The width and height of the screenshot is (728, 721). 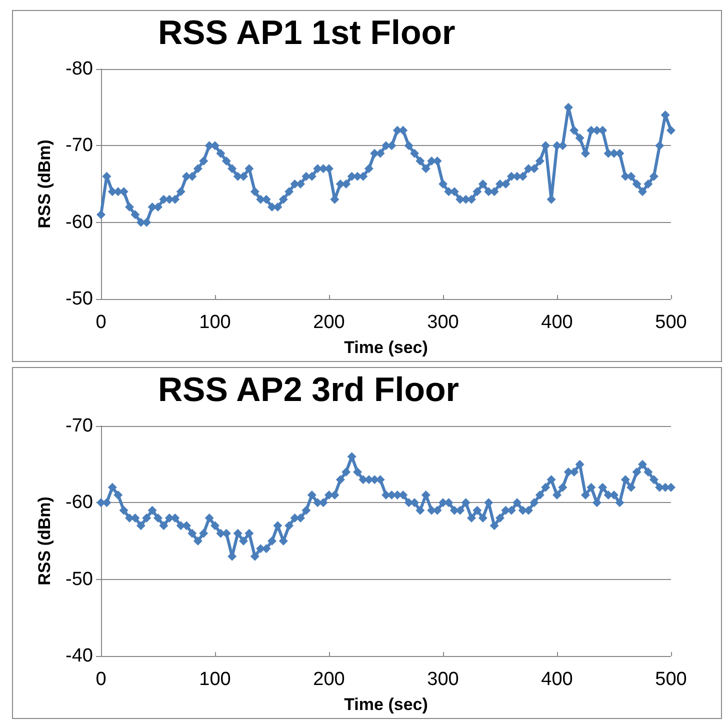 What do you see at coordinates (307, 33) in the screenshot?
I see `chart-title: RSS AP1 1st Floor` at bounding box center [307, 33].